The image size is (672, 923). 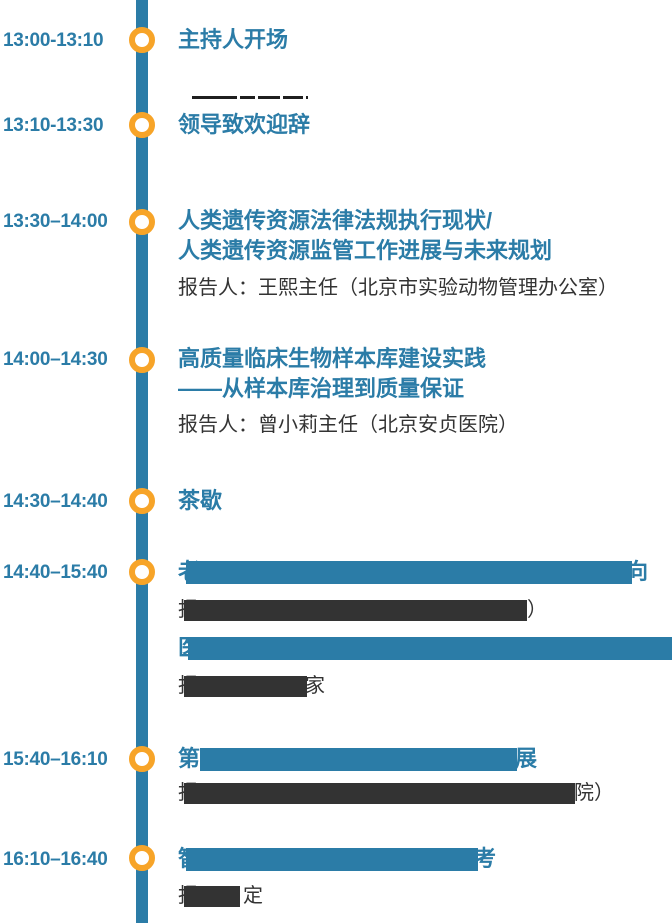 I want to click on timeline-line, so click(x=142, y=461).